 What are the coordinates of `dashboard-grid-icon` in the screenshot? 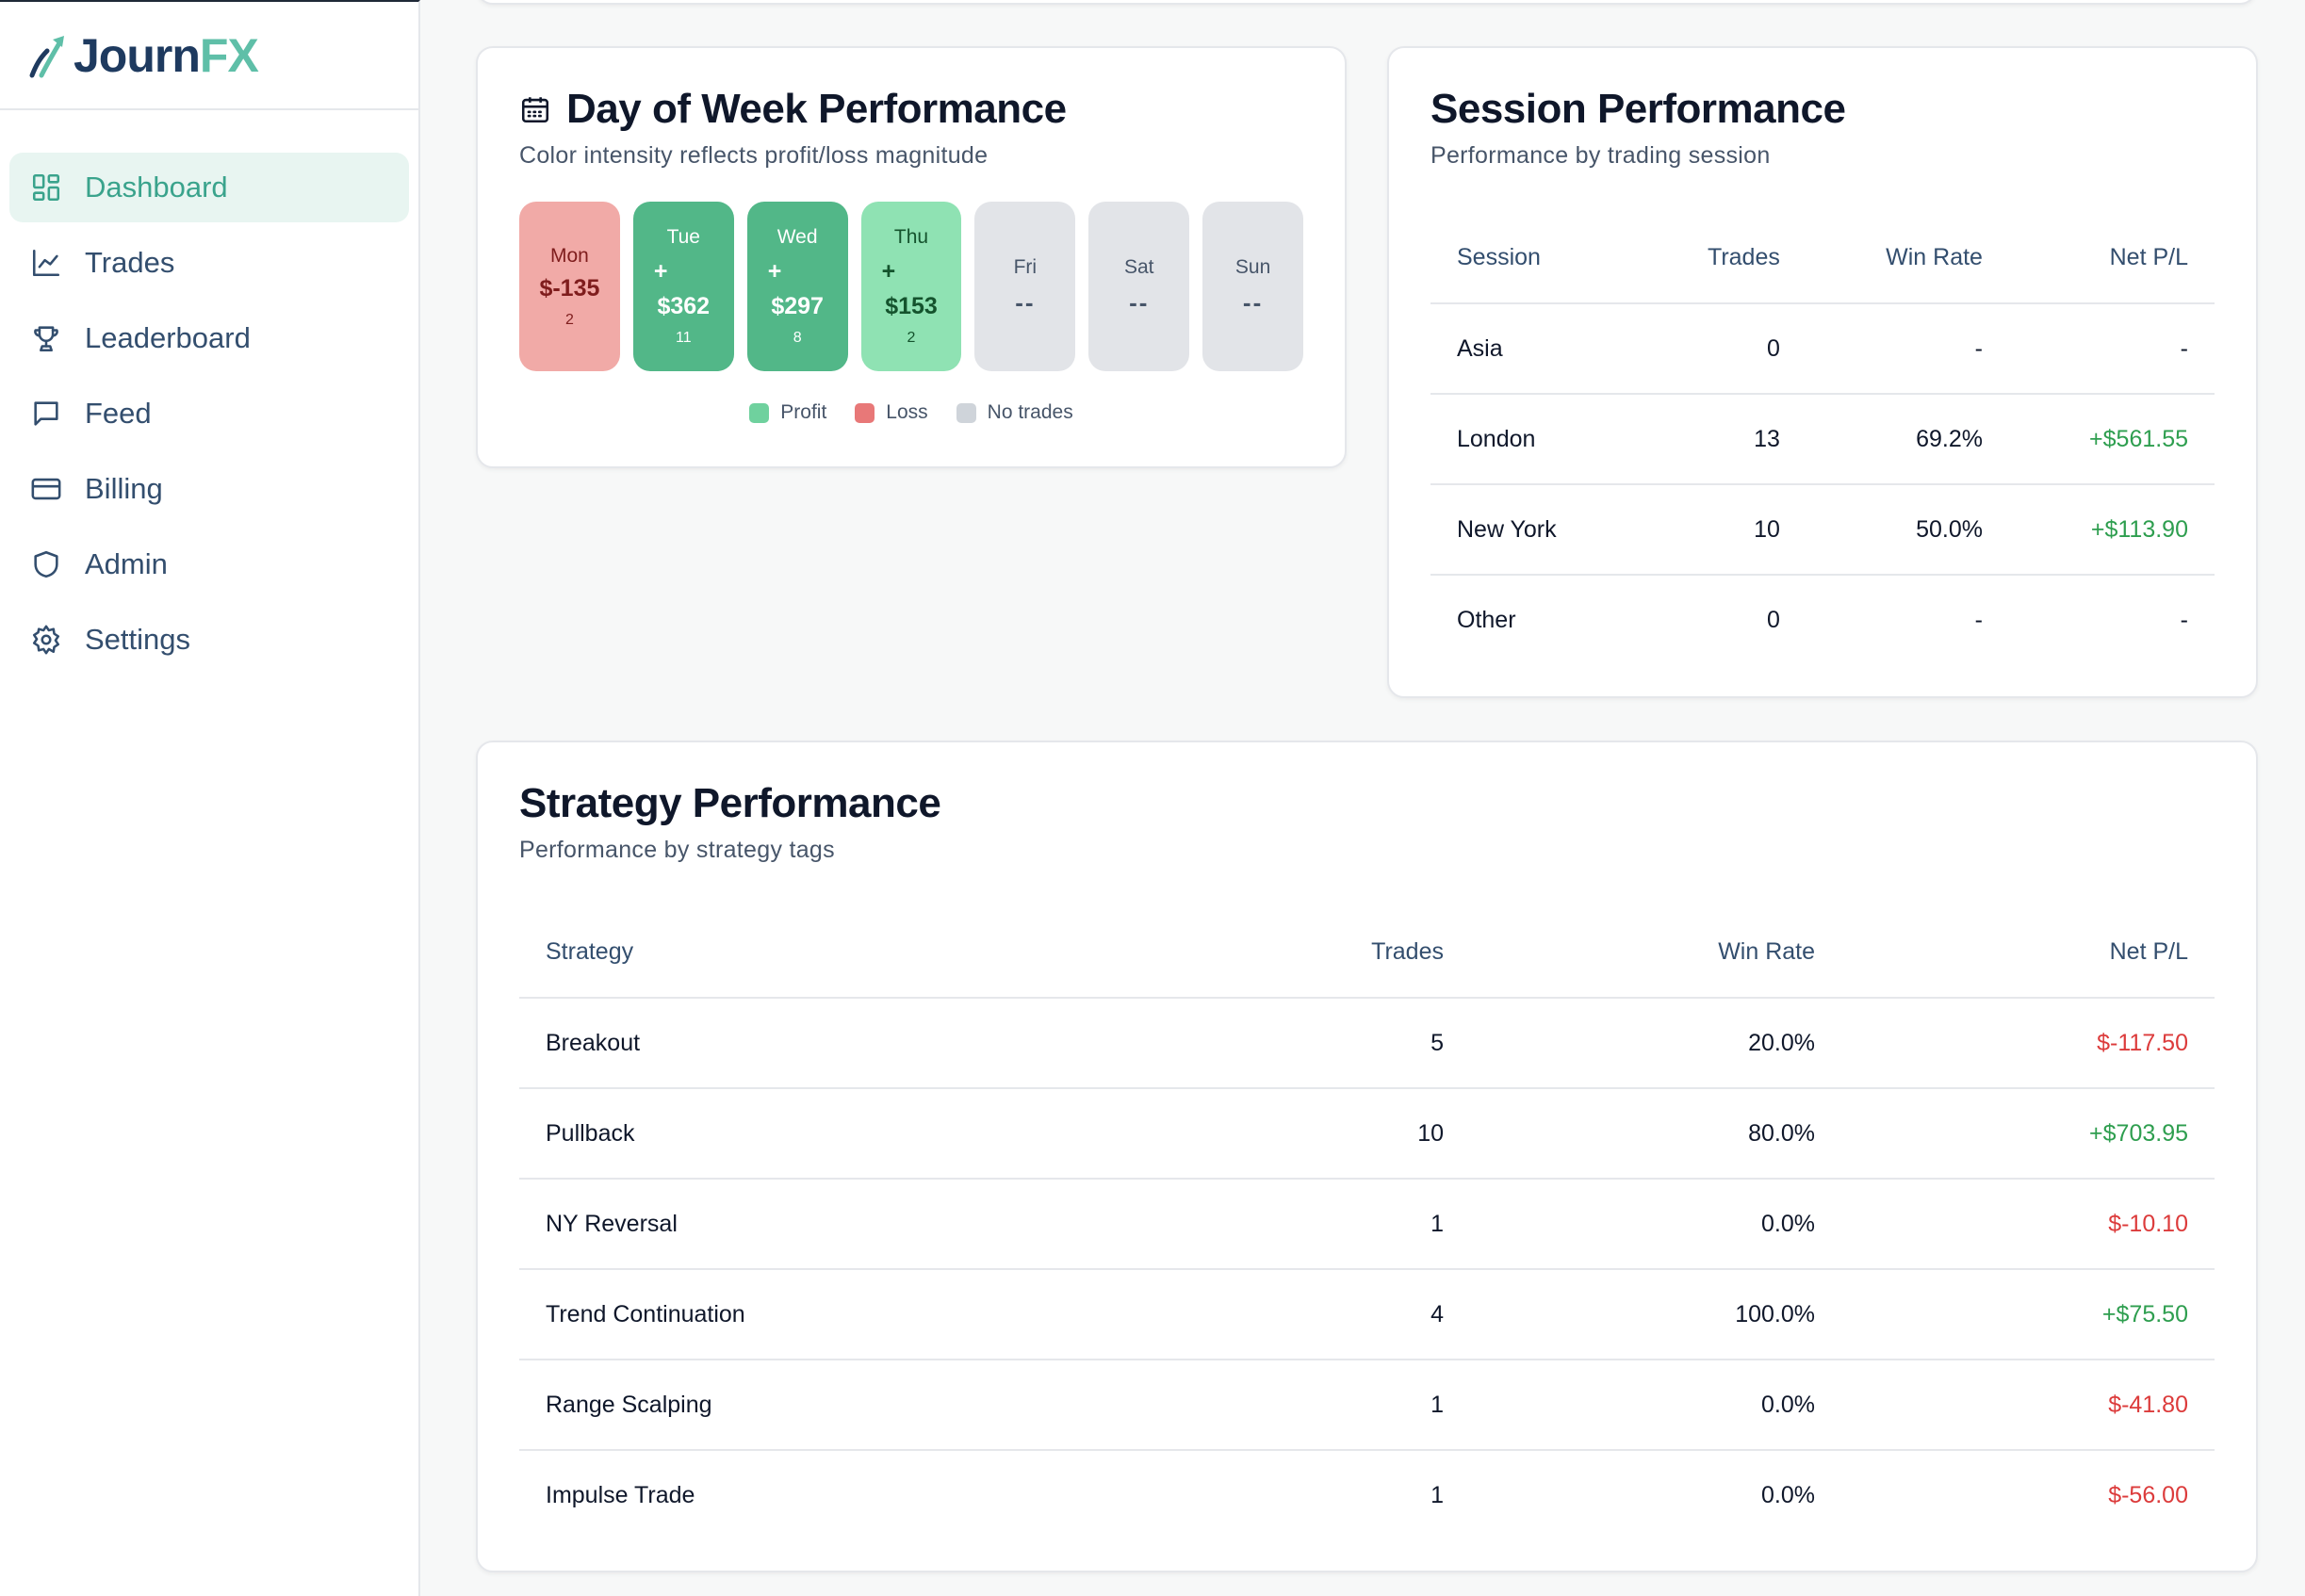 It's located at (46, 187).